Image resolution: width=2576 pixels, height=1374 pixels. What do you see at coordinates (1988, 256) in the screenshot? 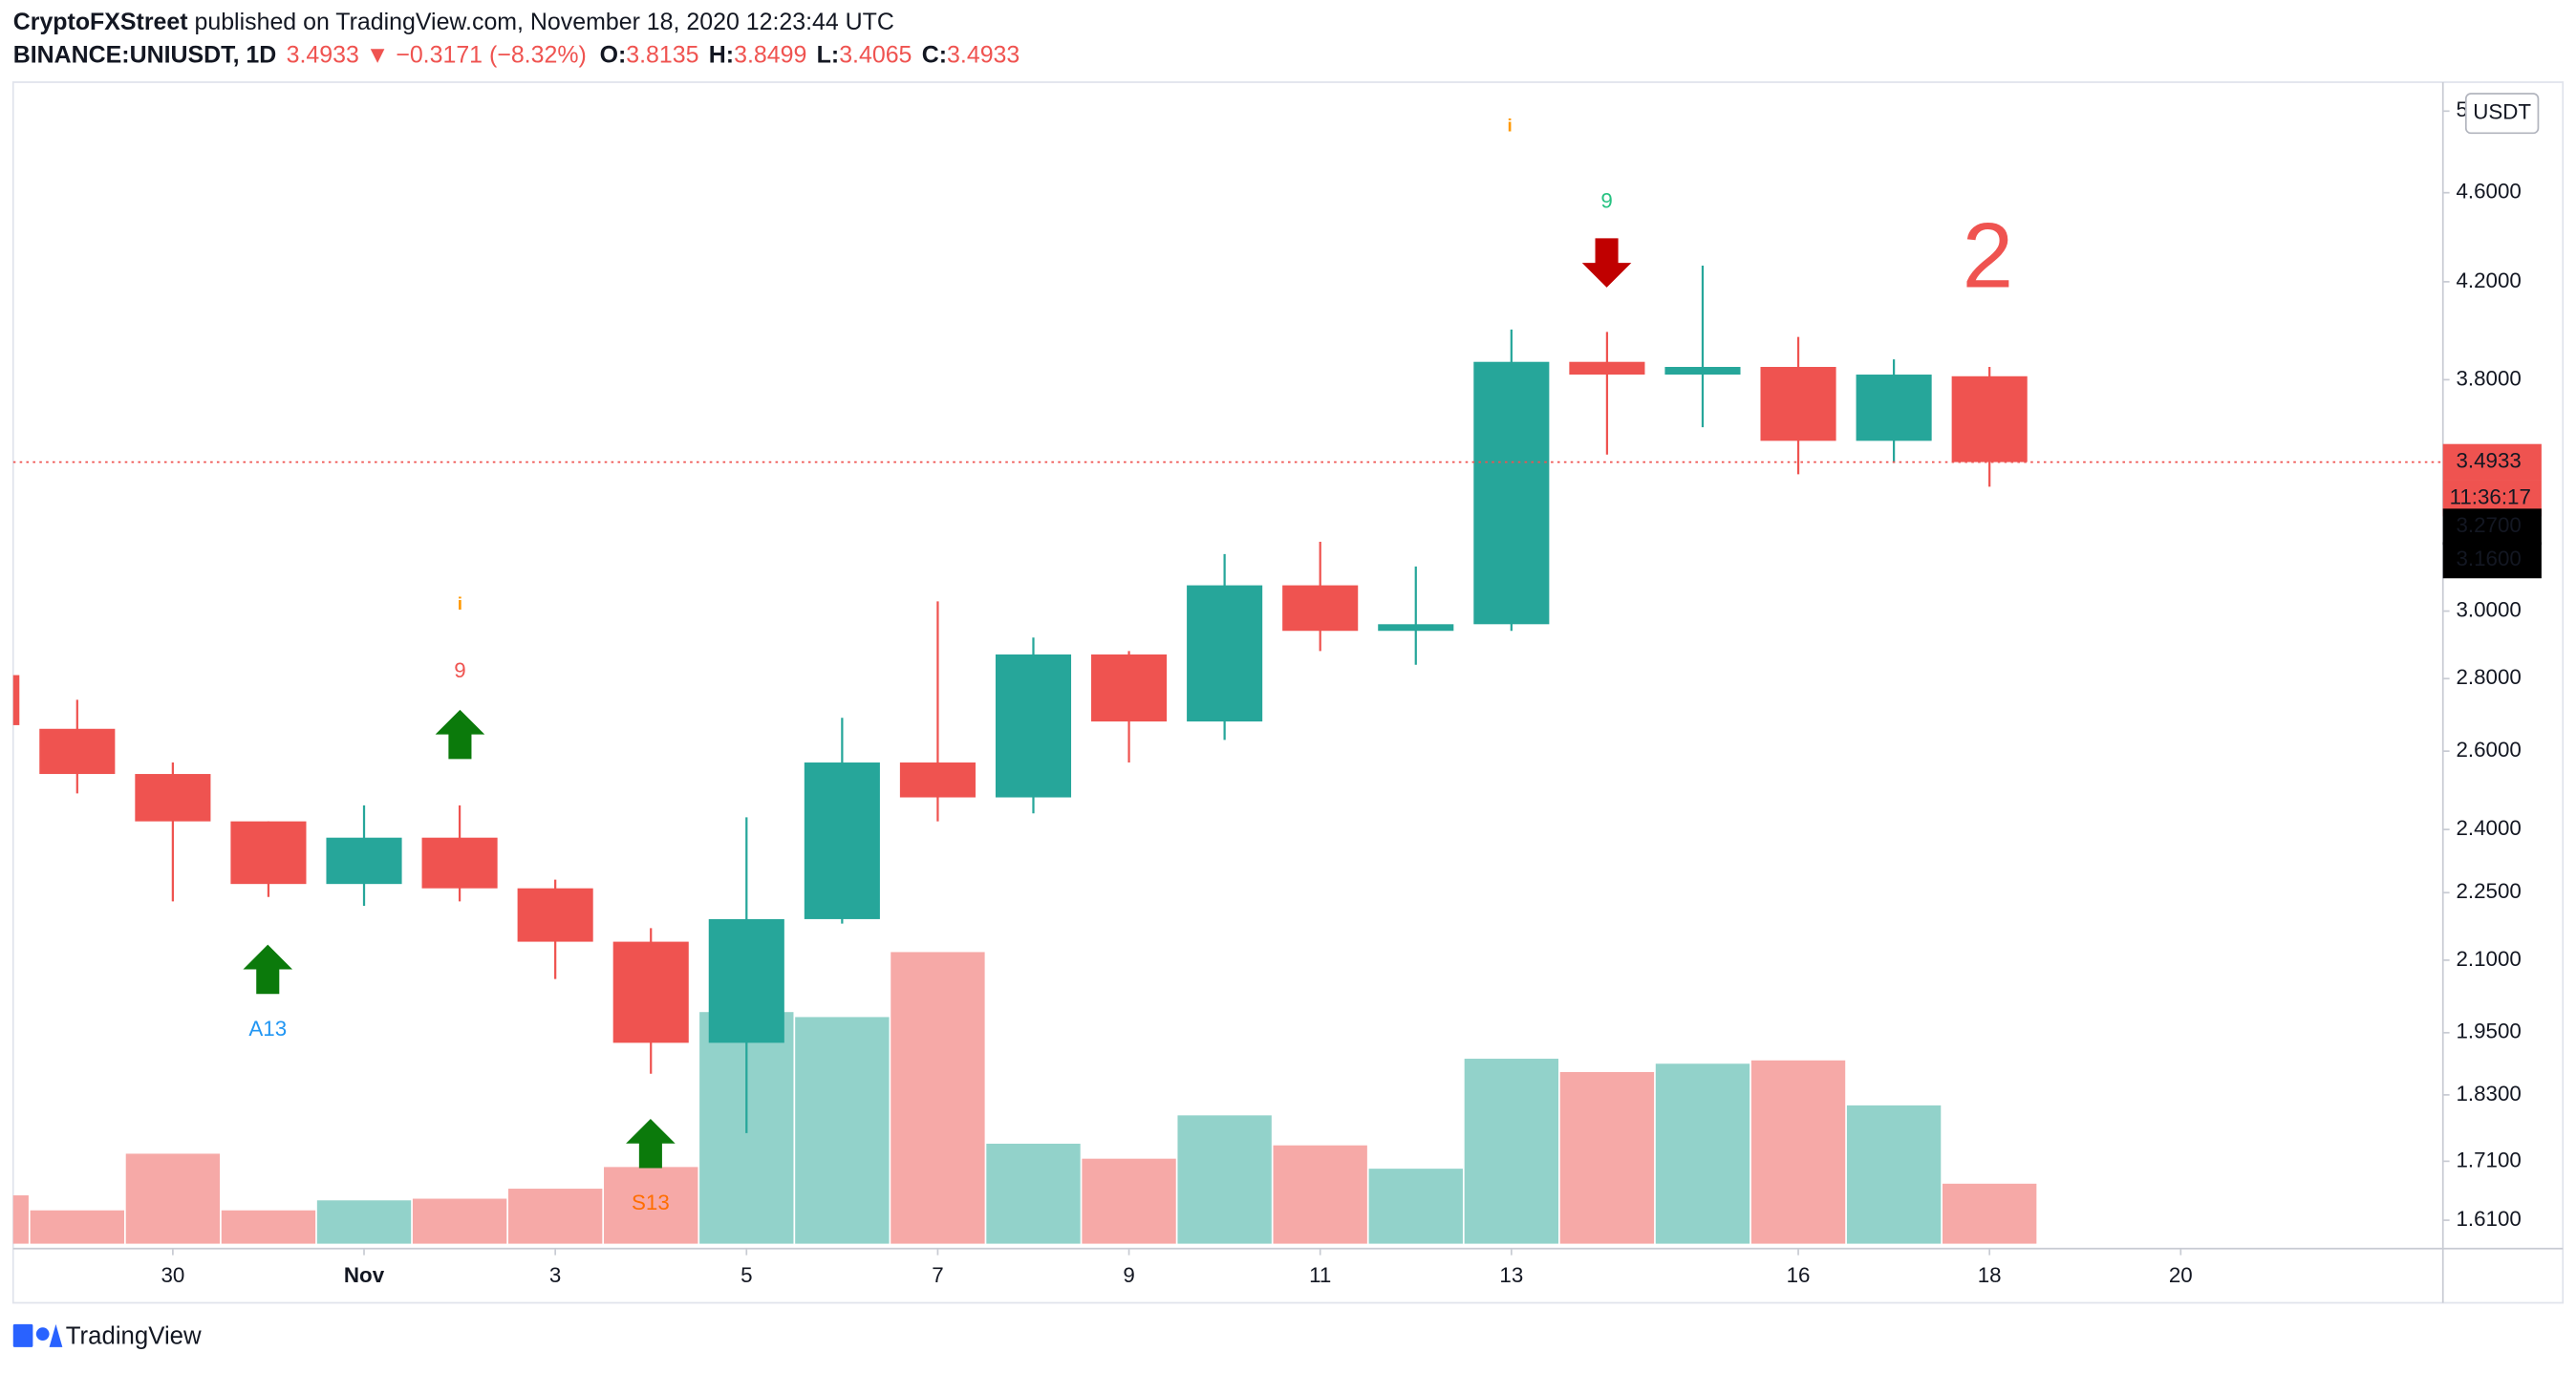
I see `annotation: 2` at bounding box center [1988, 256].